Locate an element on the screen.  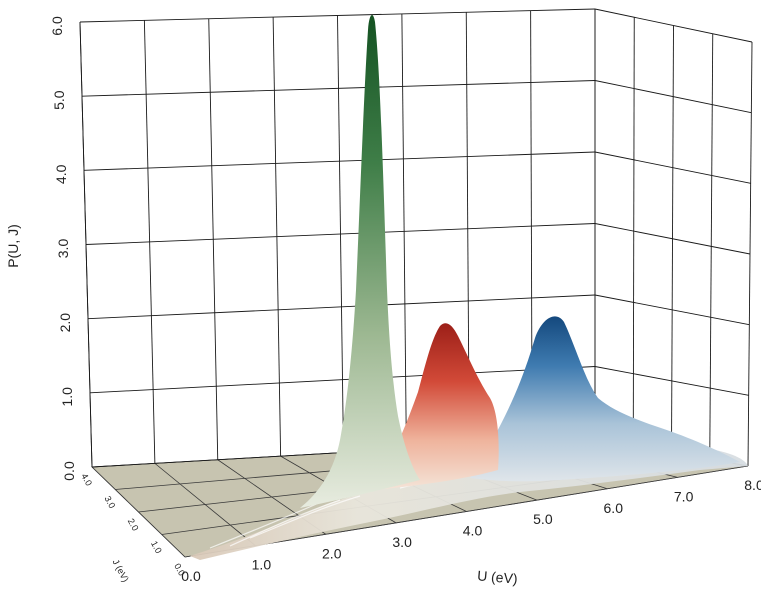
u-tick-label: 0.0 is located at coordinates (191, 576).